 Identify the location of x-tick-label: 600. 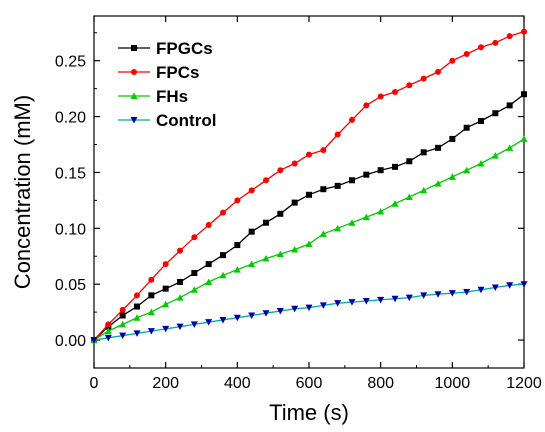
(309, 383).